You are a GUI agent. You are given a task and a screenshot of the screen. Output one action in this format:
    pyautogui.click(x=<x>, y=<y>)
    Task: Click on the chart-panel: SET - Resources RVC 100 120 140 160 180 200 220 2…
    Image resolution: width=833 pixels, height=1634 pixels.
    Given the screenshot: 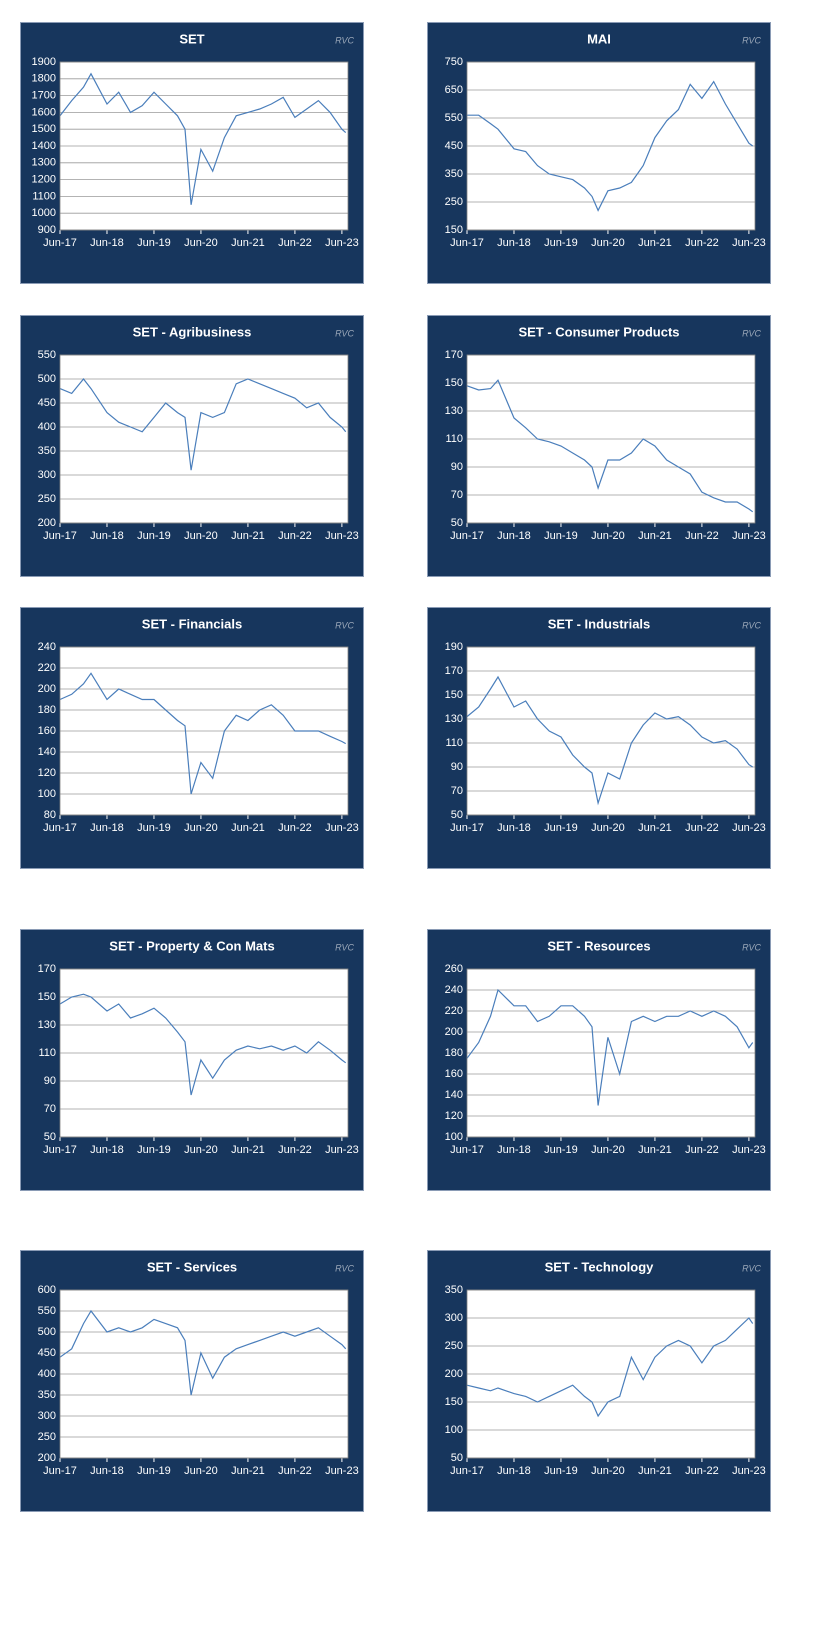 What is the action you would take?
    pyautogui.click(x=599, y=1060)
    